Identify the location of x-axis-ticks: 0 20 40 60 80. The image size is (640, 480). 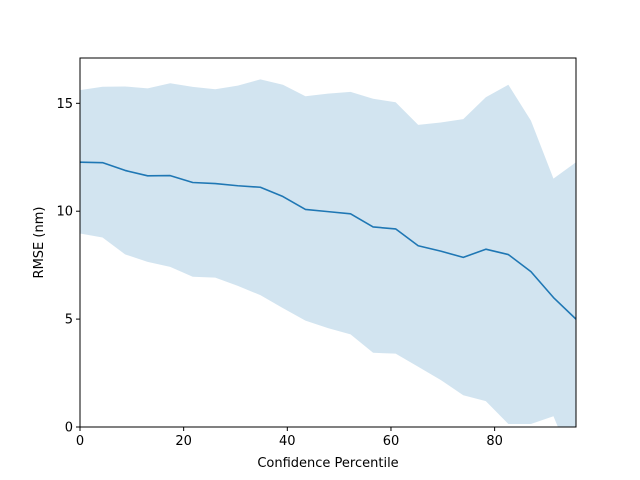
(289, 438).